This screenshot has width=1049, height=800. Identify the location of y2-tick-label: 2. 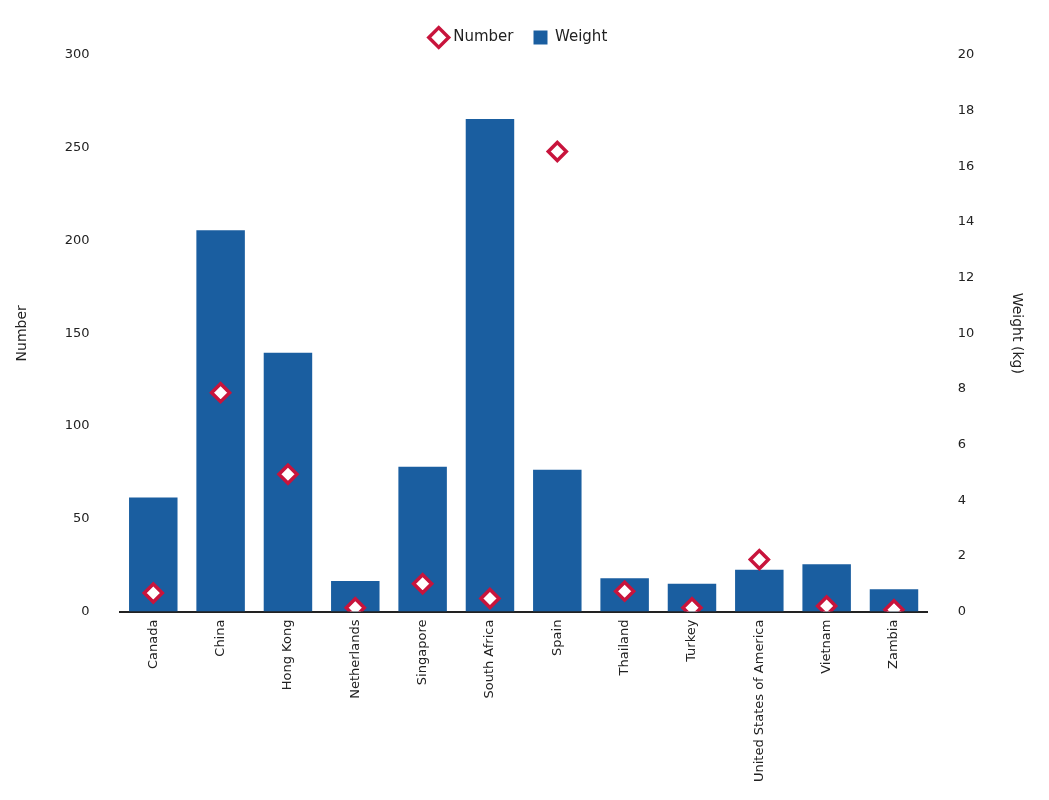
(961, 555).